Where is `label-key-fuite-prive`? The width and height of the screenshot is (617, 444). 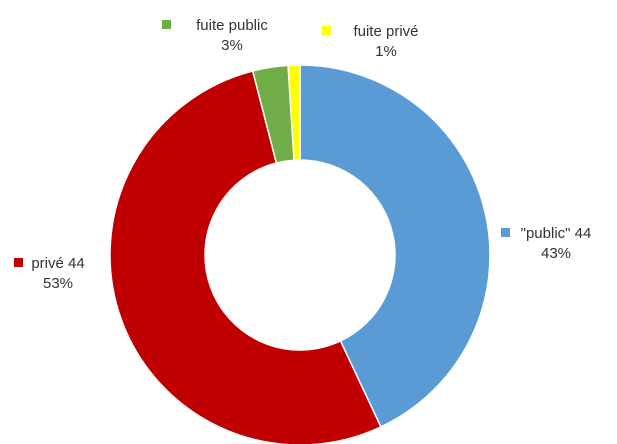 label-key-fuite-prive is located at coordinates (326, 30).